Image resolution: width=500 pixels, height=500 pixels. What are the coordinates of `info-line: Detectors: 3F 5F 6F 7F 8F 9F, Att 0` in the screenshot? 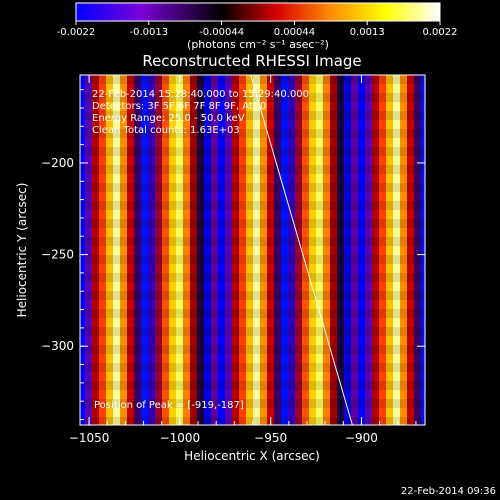 It's located at (179, 106).